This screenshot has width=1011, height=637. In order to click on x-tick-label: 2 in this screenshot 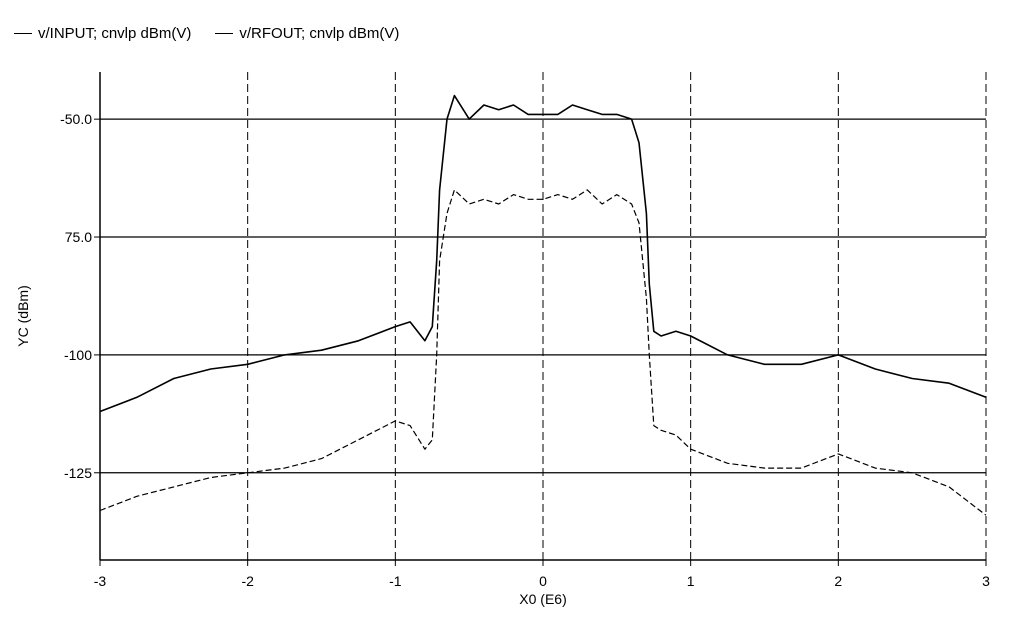, I will do `click(838, 581)`.